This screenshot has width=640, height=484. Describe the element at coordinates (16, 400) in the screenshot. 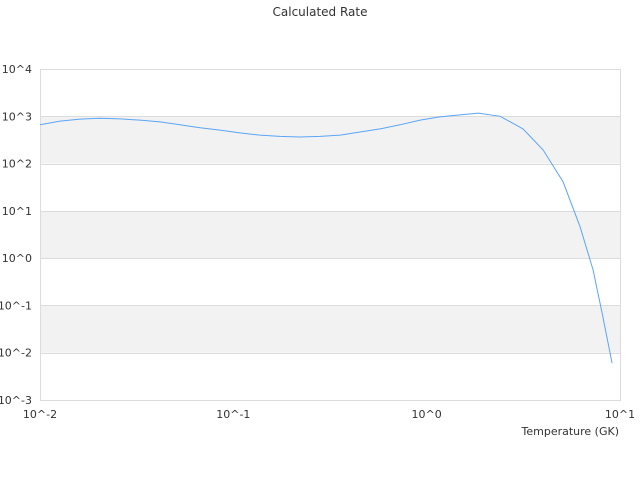

I see `y-tick-label: 10^-3` at that location.